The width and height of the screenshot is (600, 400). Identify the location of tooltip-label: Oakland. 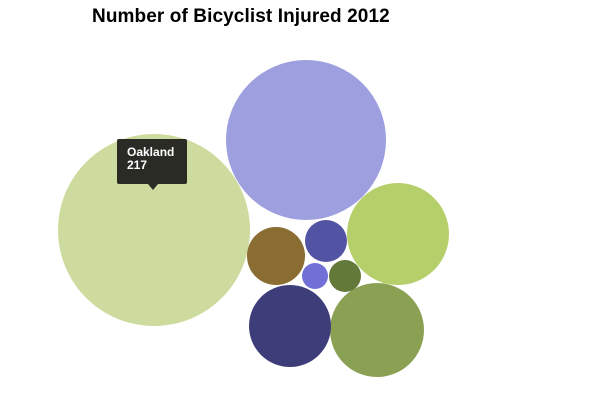
(151, 152).